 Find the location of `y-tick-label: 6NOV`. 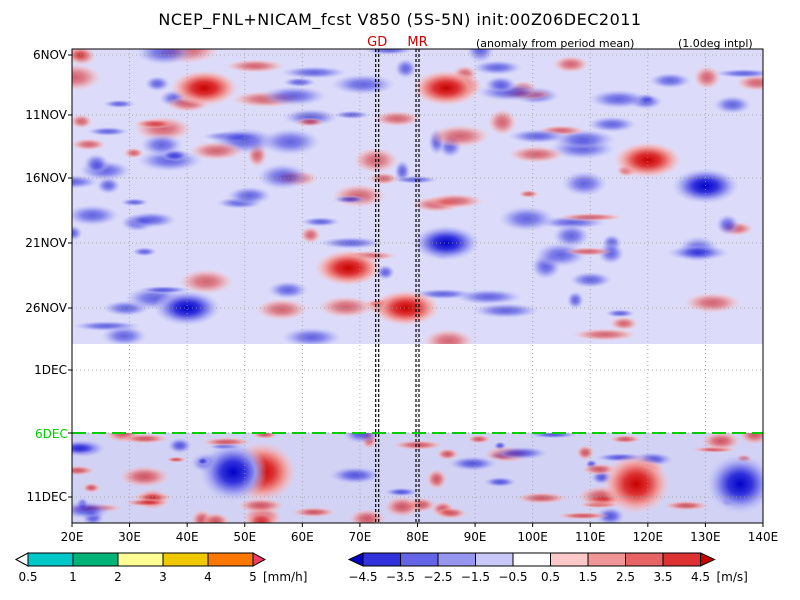

y-tick-label: 6NOV is located at coordinates (50, 55).